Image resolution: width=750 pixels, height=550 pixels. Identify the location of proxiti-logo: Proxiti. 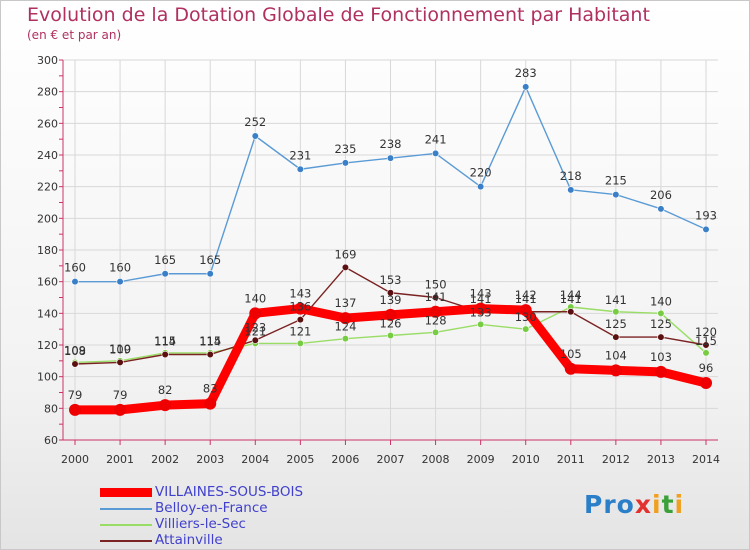
(634, 504).